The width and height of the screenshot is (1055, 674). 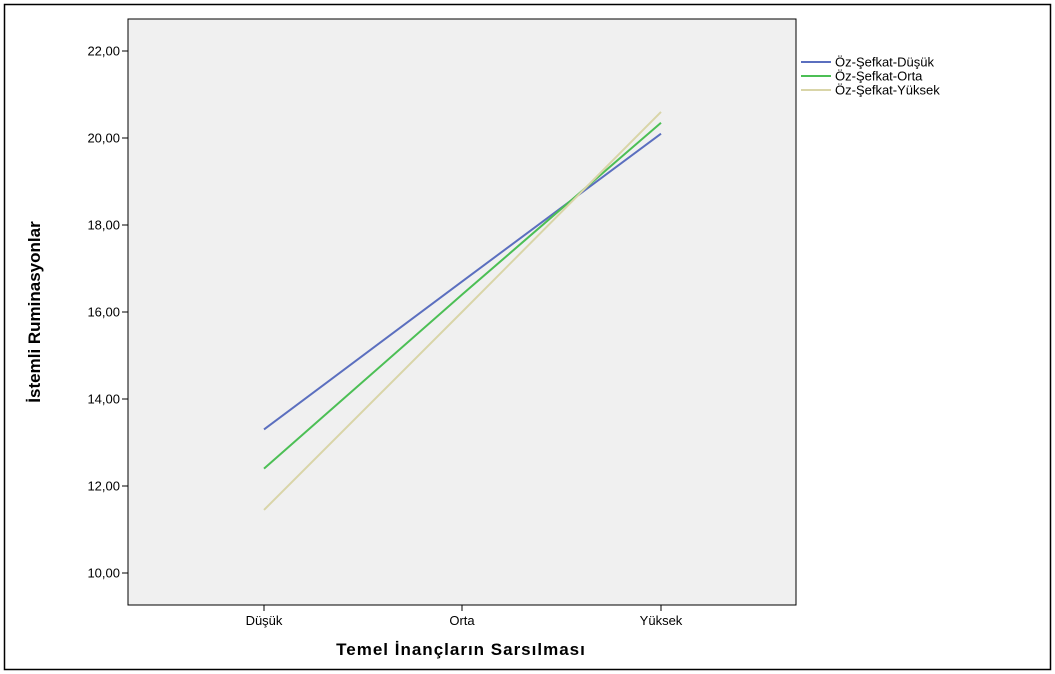 What do you see at coordinates (103, 312) in the screenshot?
I see `y-tick-label: 16,00` at bounding box center [103, 312].